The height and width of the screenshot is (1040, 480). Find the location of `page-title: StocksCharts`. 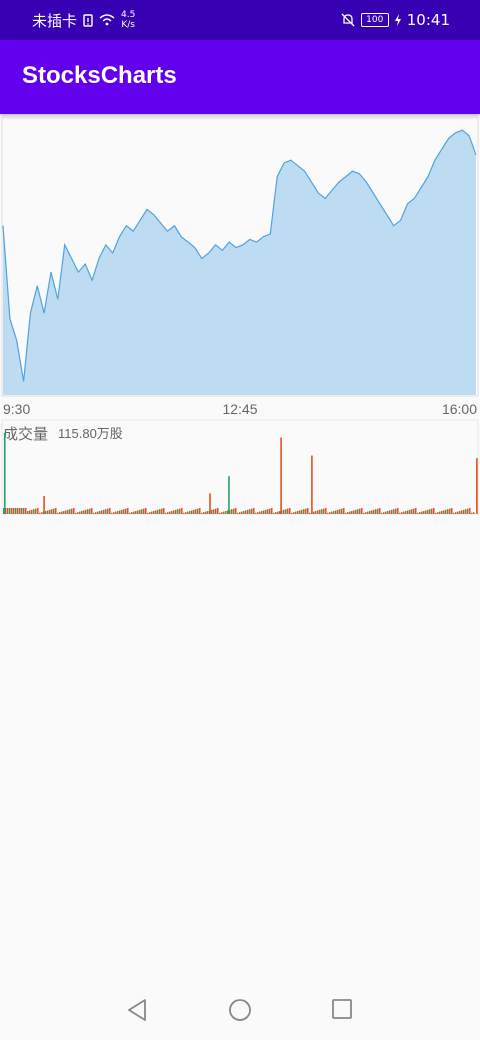

page-title: StocksCharts is located at coordinates (99, 75).